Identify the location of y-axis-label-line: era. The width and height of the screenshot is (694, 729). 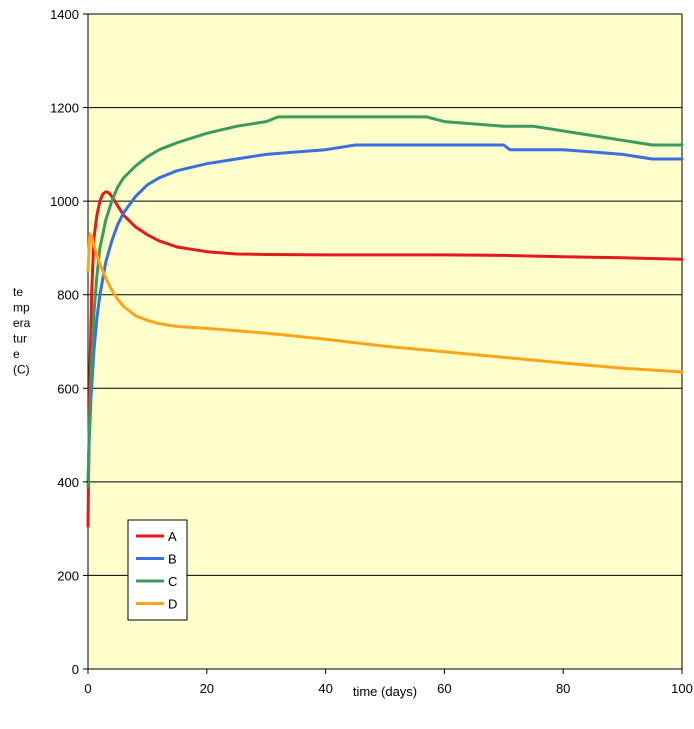
(22, 323).